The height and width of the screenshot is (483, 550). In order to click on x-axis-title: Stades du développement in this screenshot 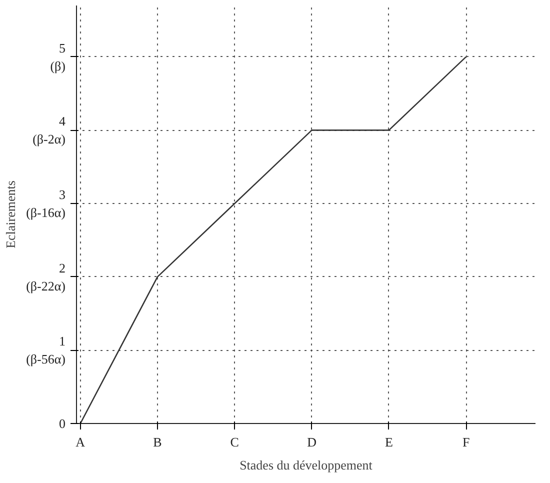, I will do `click(306, 465)`.